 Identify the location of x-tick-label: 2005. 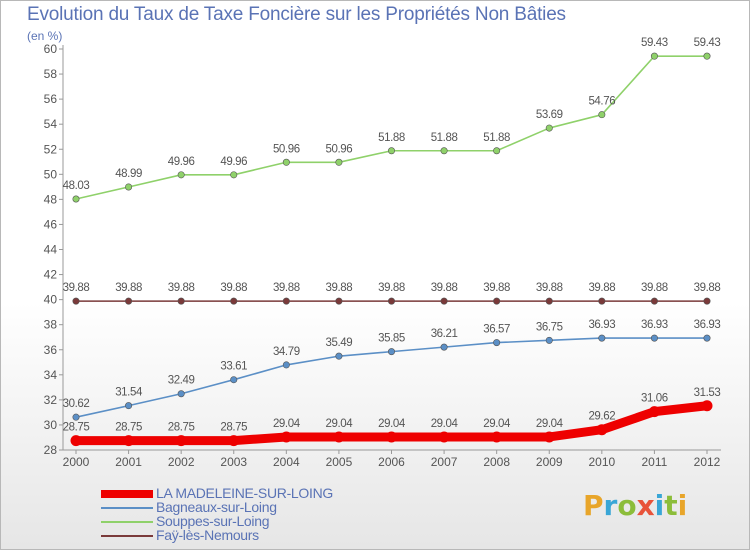
(339, 462).